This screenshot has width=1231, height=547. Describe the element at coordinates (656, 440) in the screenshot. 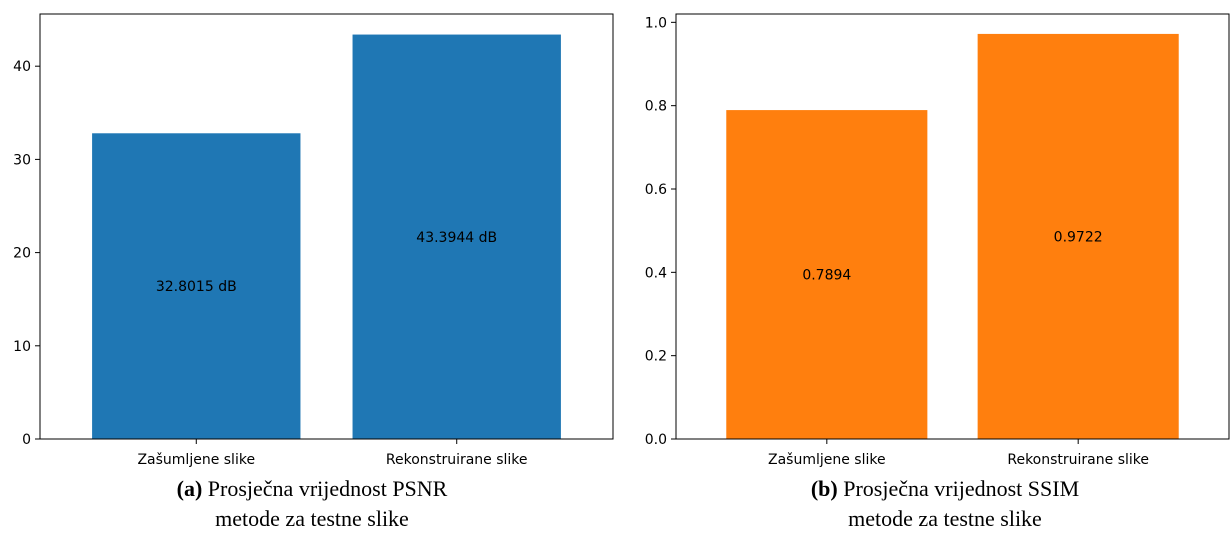

I see `ssim-ytick-label-0: 0.0` at that location.